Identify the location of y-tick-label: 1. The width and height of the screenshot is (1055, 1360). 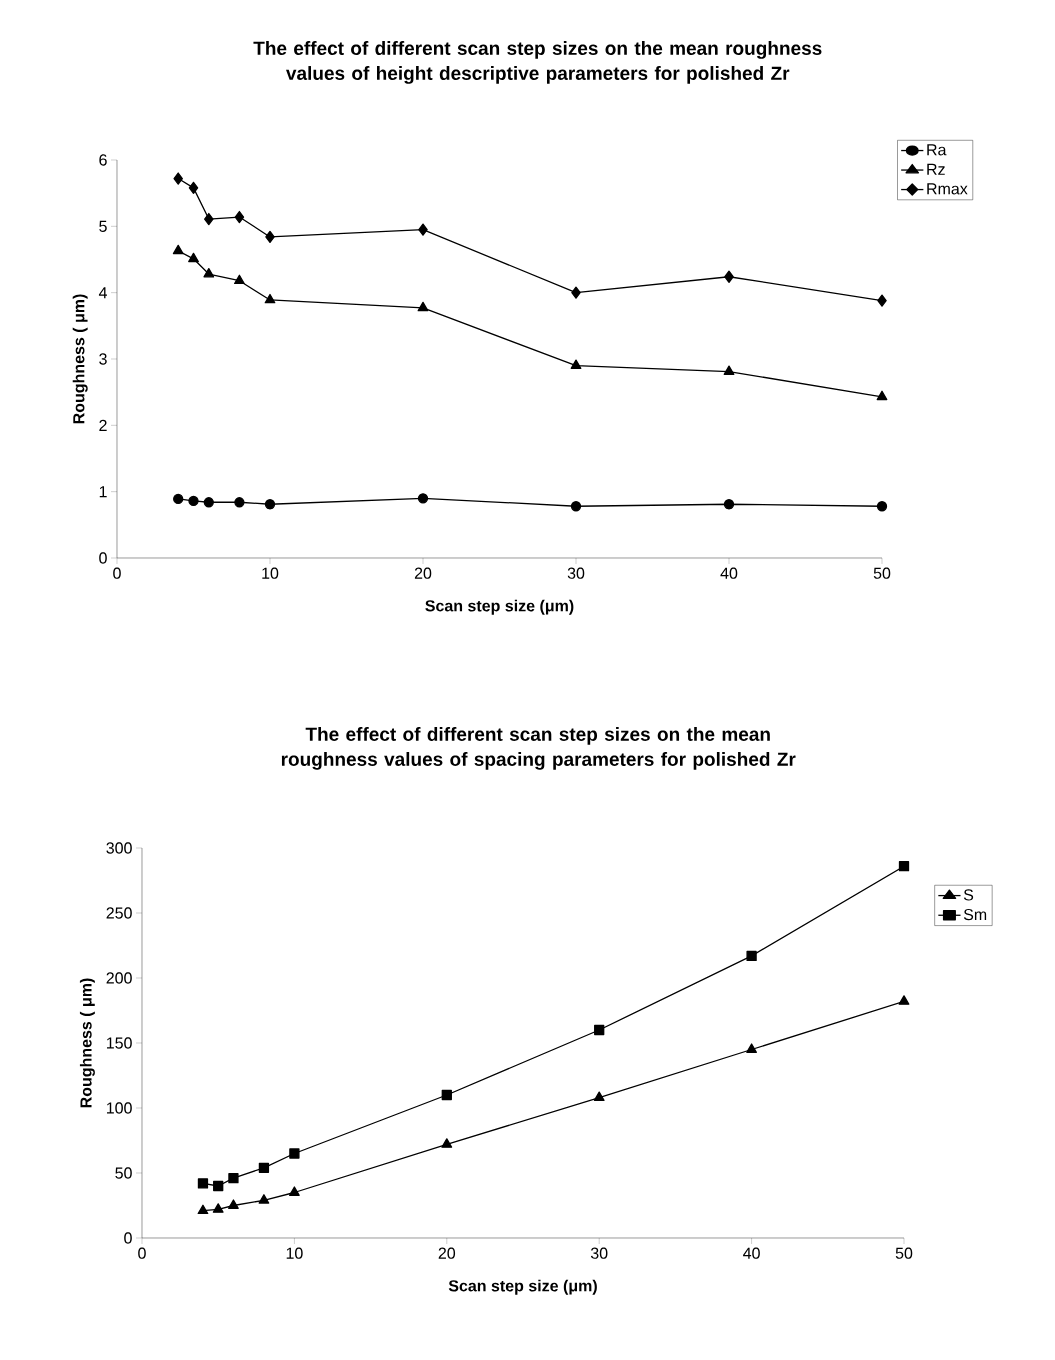
(103, 492).